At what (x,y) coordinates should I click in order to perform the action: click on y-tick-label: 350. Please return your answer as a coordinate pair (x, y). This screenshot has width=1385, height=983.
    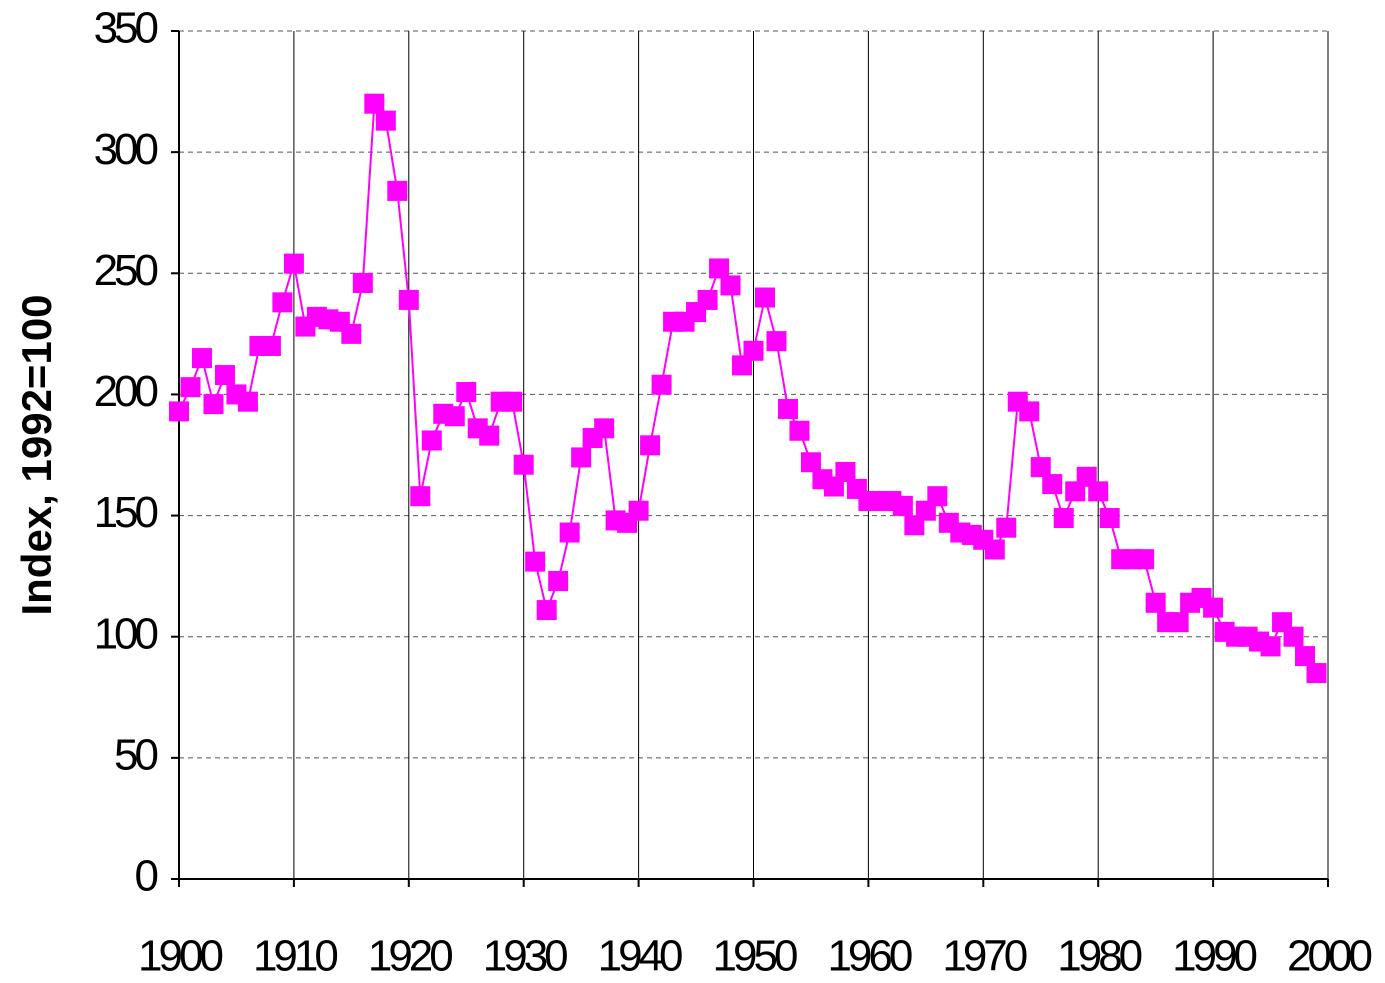
    Looking at the image, I should click on (126, 28).